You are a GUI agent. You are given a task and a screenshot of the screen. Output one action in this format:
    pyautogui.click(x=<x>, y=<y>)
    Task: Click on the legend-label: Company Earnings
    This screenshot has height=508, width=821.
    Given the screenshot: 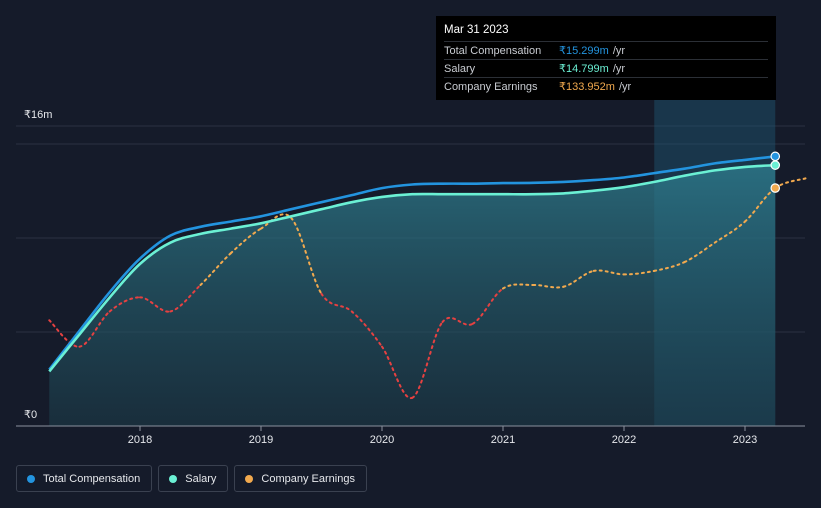 What is the action you would take?
    pyautogui.click(x=308, y=478)
    